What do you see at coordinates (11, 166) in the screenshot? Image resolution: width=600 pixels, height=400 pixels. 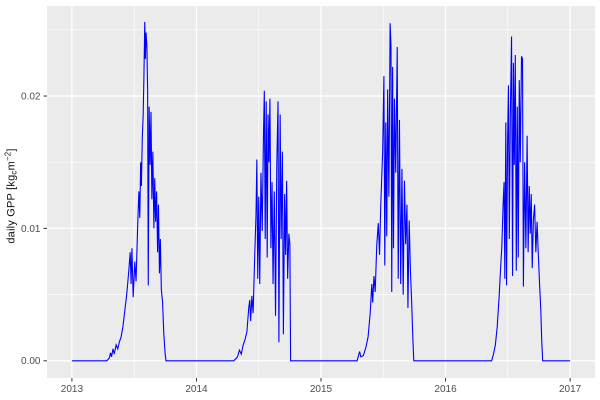 I see `y-axis-title-unit: m` at bounding box center [11, 166].